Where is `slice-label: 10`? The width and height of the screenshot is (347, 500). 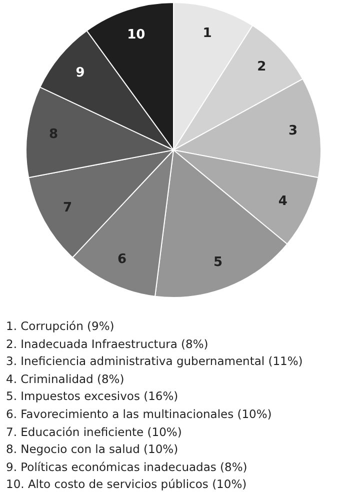
slice-label: 10 is located at coordinates (136, 34).